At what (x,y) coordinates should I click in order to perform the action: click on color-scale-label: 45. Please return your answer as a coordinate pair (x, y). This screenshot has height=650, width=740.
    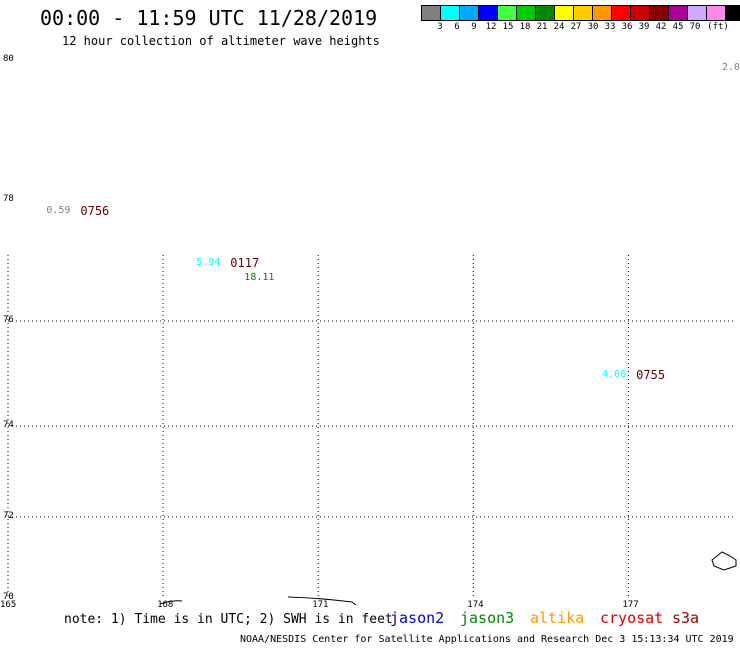
    Looking at the image, I should click on (678, 27).